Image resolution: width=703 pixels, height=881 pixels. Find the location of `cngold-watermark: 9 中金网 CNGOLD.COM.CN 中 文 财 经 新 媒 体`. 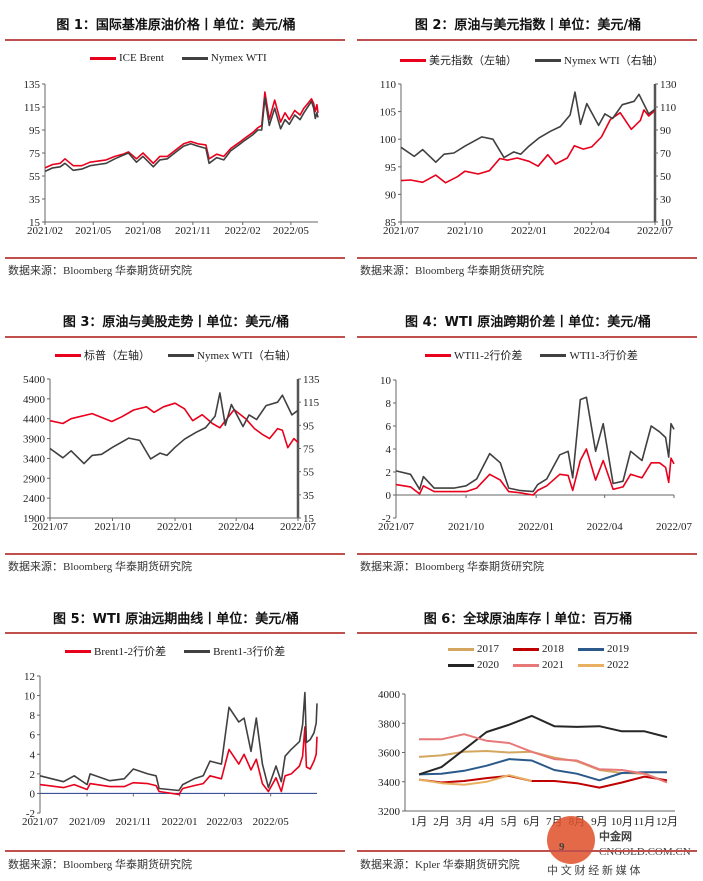

cngold-watermark: 9 中金网 CNGOLD.COM.CN 中 文 财 经 新 媒 体 is located at coordinates (624, 843).